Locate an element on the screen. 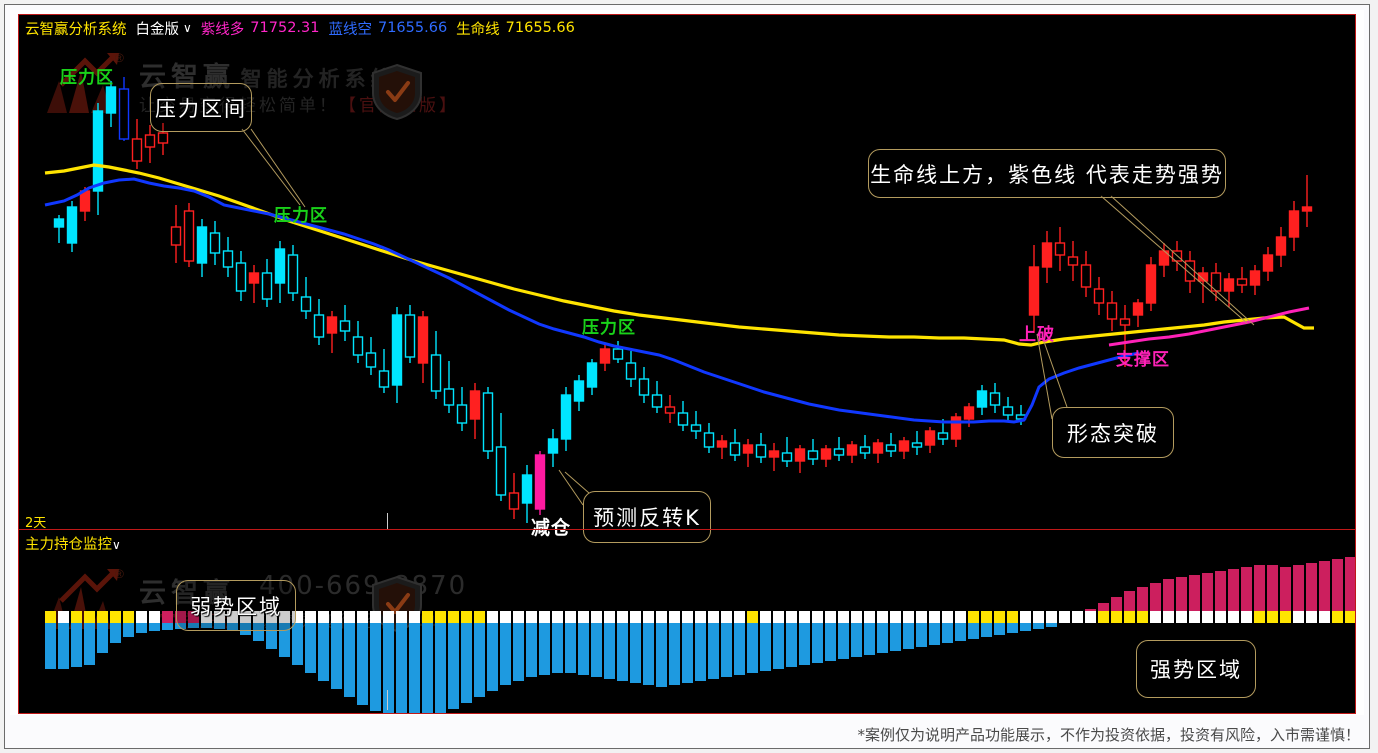 Image resolution: width=1378 pixels, height=753 pixels. callout-pattern-breakout: 形态突破 is located at coordinates (1113, 432).